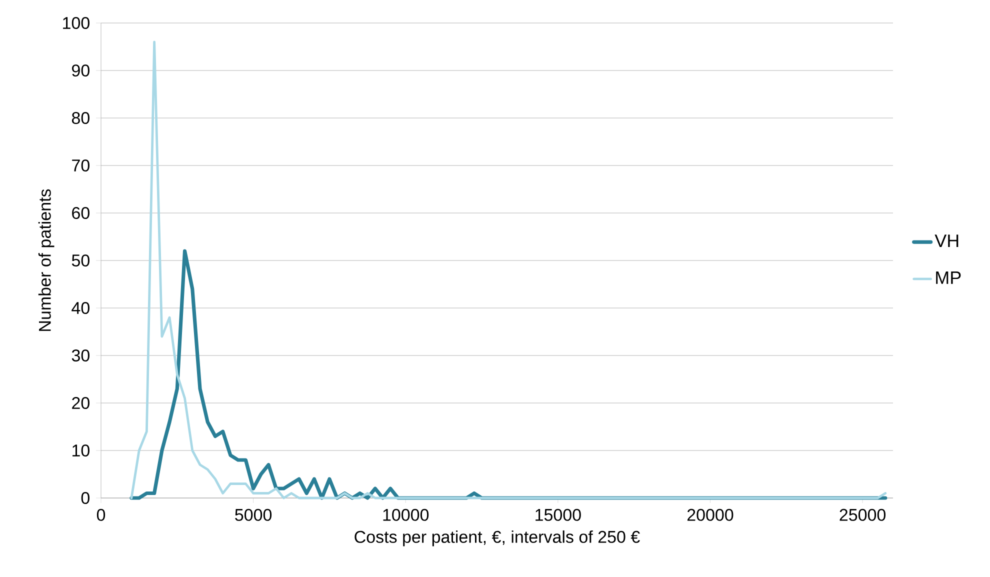 Image resolution: width=990 pixels, height=577 pixels. What do you see at coordinates (406, 514) in the screenshot?
I see `x-tick-label: 10000` at bounding box center [406, 514].